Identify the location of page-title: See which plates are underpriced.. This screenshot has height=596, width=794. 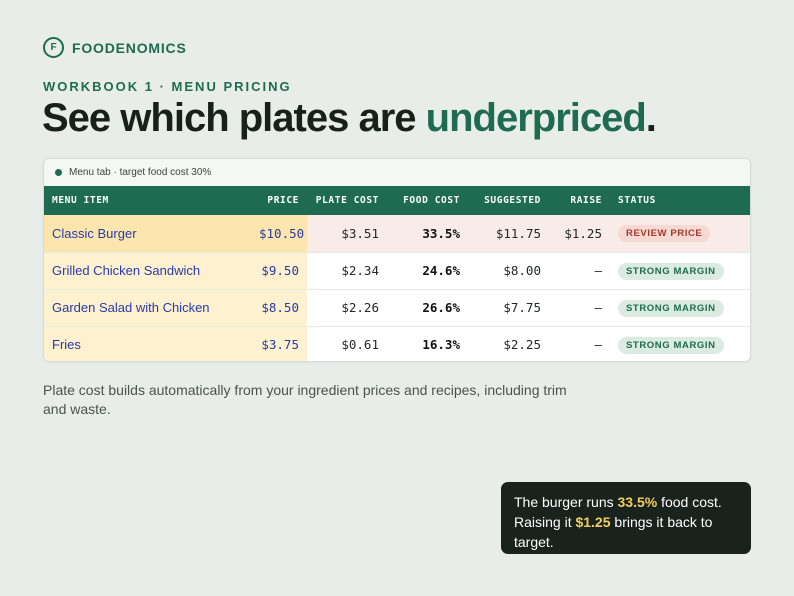
(349, 118).